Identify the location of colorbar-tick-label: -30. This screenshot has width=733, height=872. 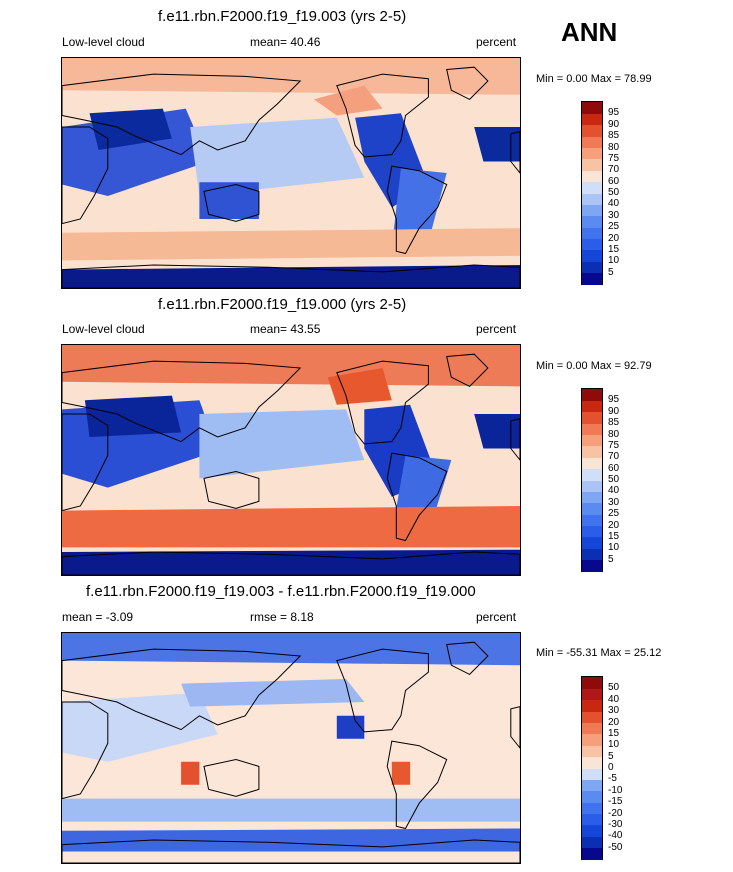
(615, 824).